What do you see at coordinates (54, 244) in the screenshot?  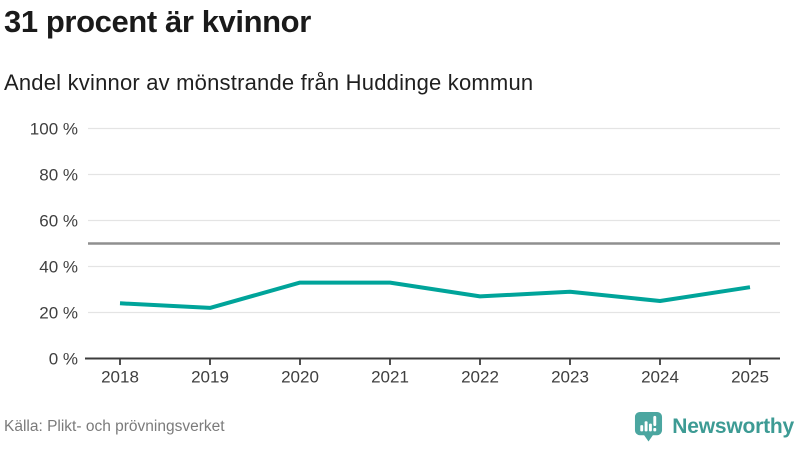 I see `y-axis-labels: 0 % 20 % 40 % 60 % 80 % 100 %` at bounding box center [54, 244].